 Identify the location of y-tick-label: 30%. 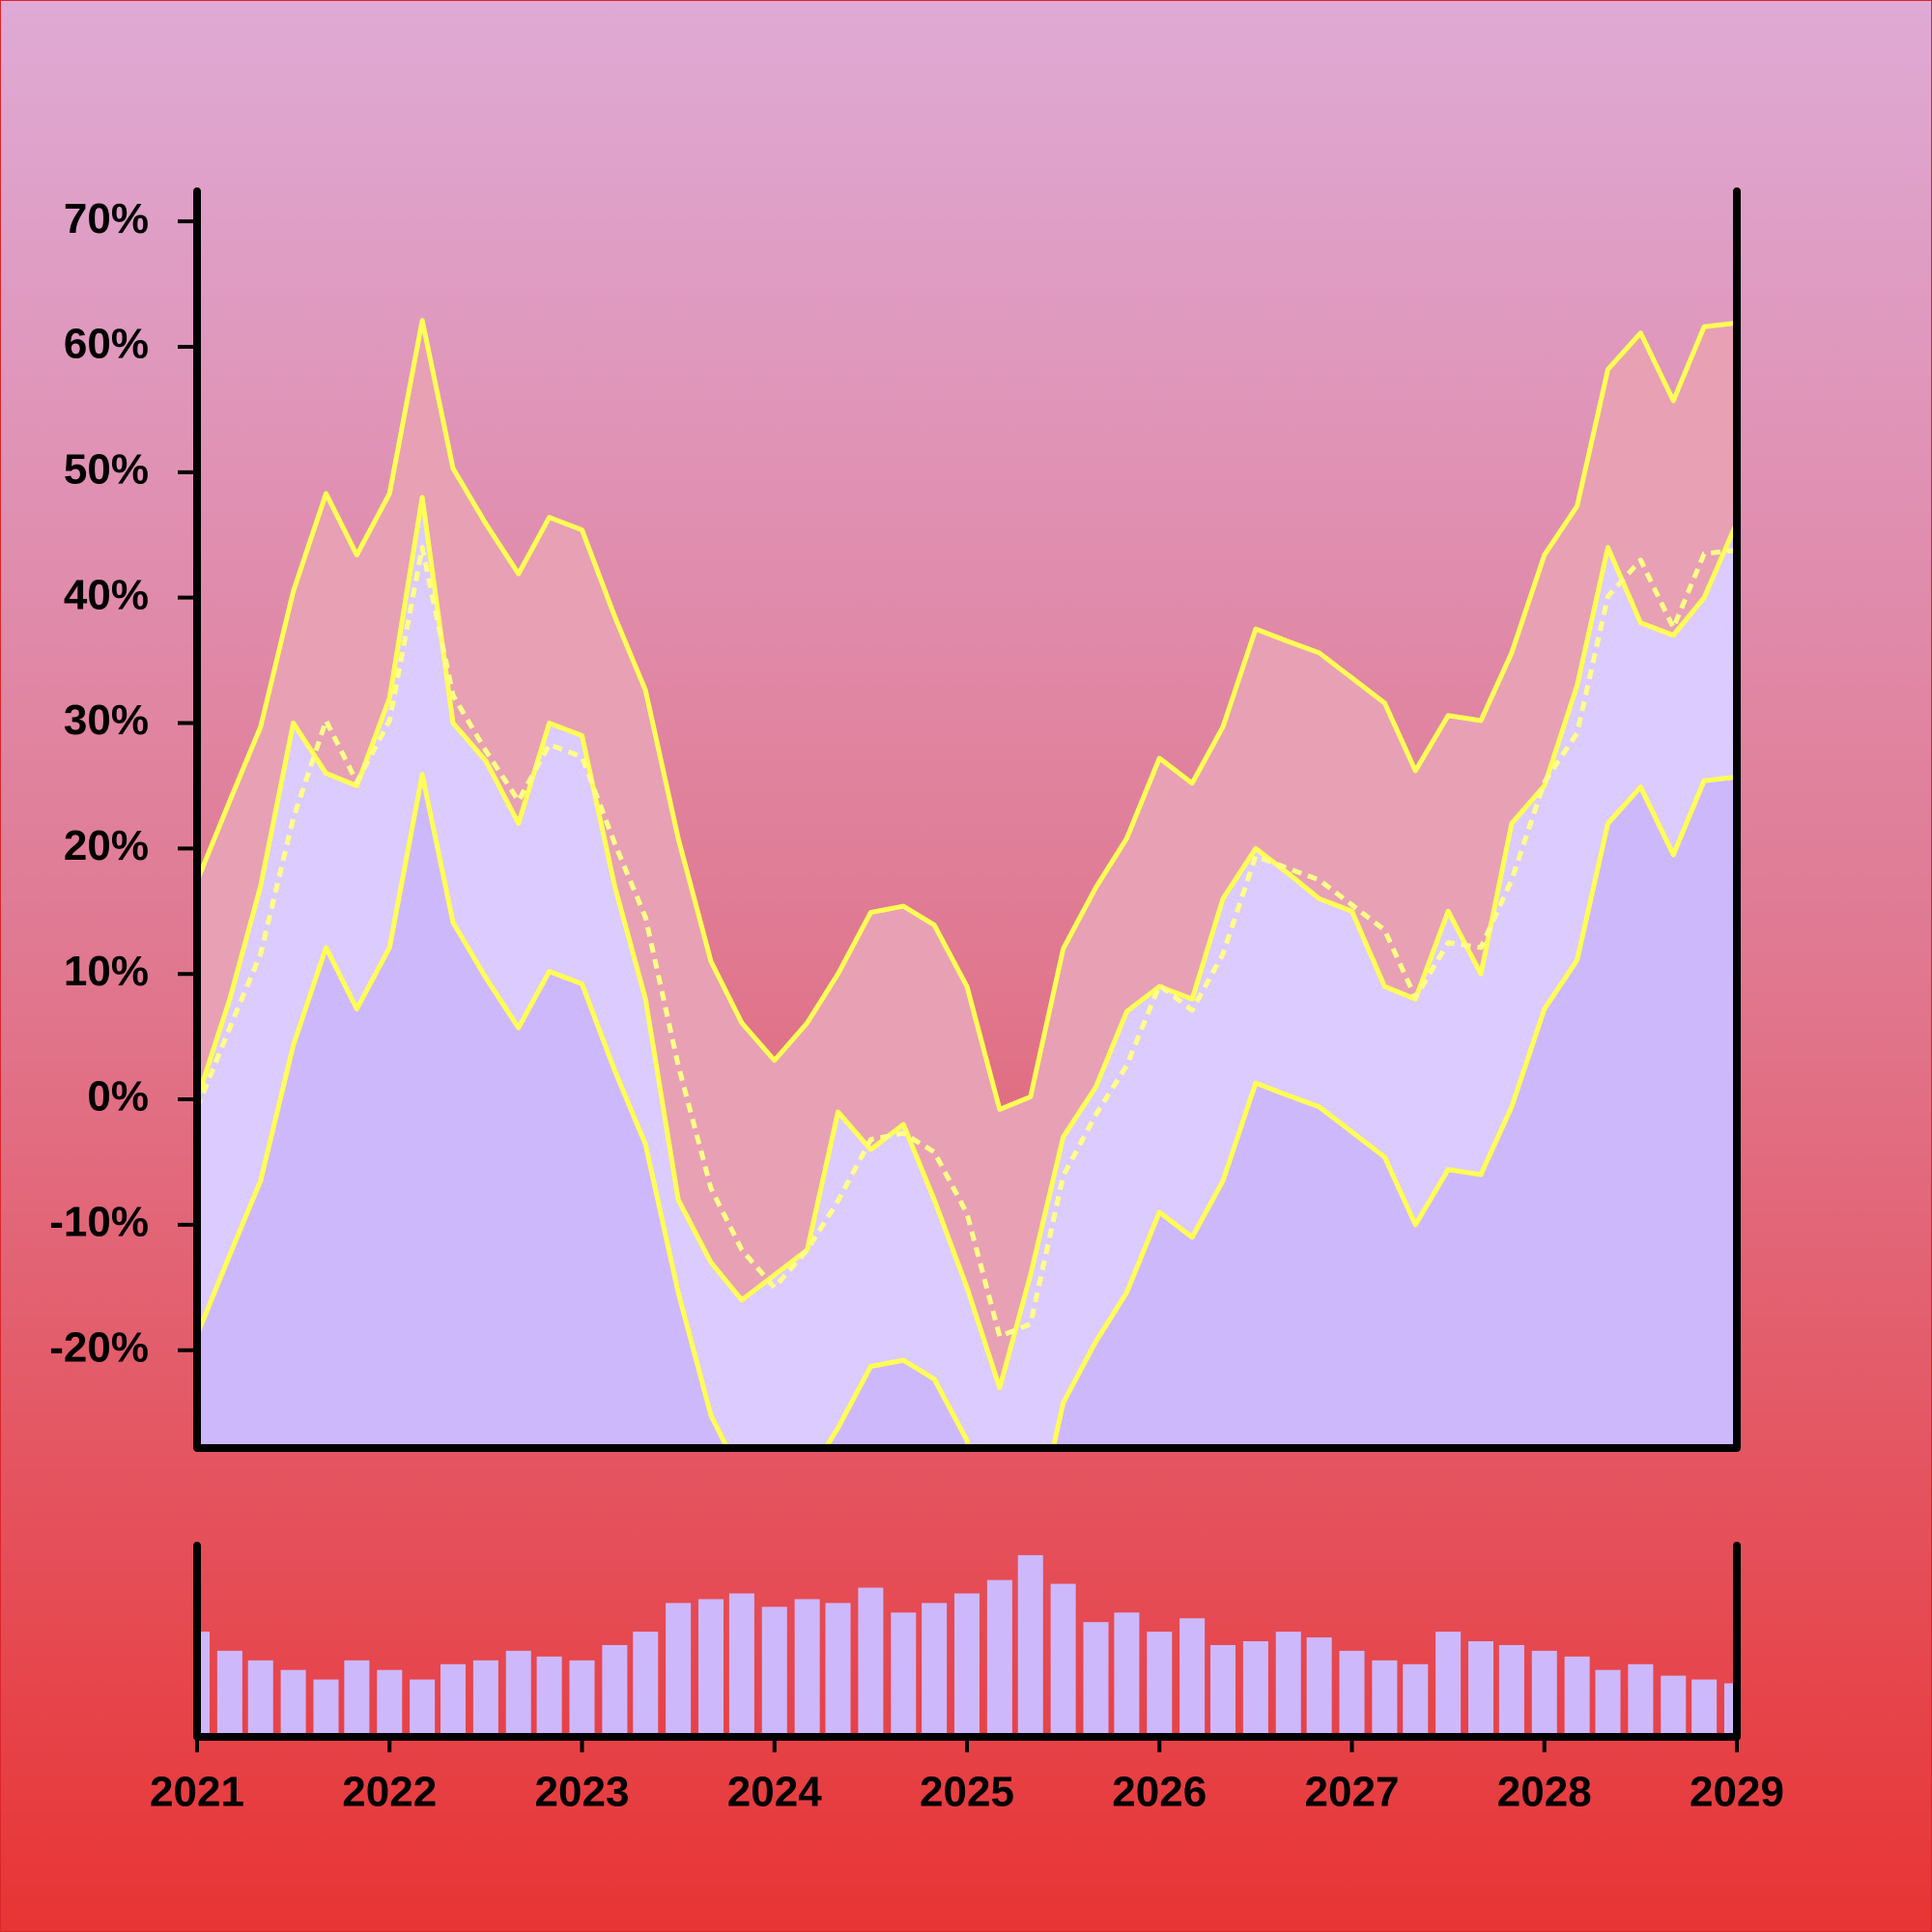
(106, 720).